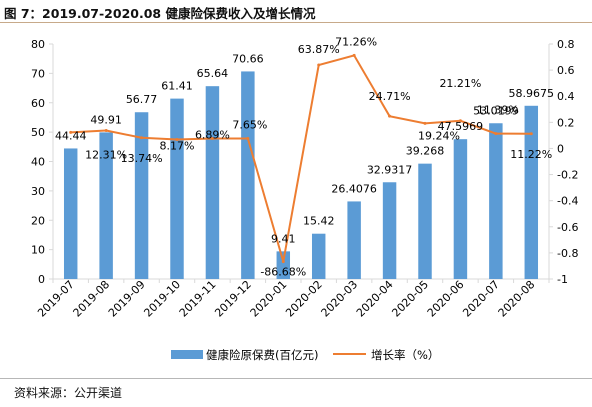 The height and width of the screenshot is (407, 592). I want to click on bar-value-label: 15.42, so click(319, 221).